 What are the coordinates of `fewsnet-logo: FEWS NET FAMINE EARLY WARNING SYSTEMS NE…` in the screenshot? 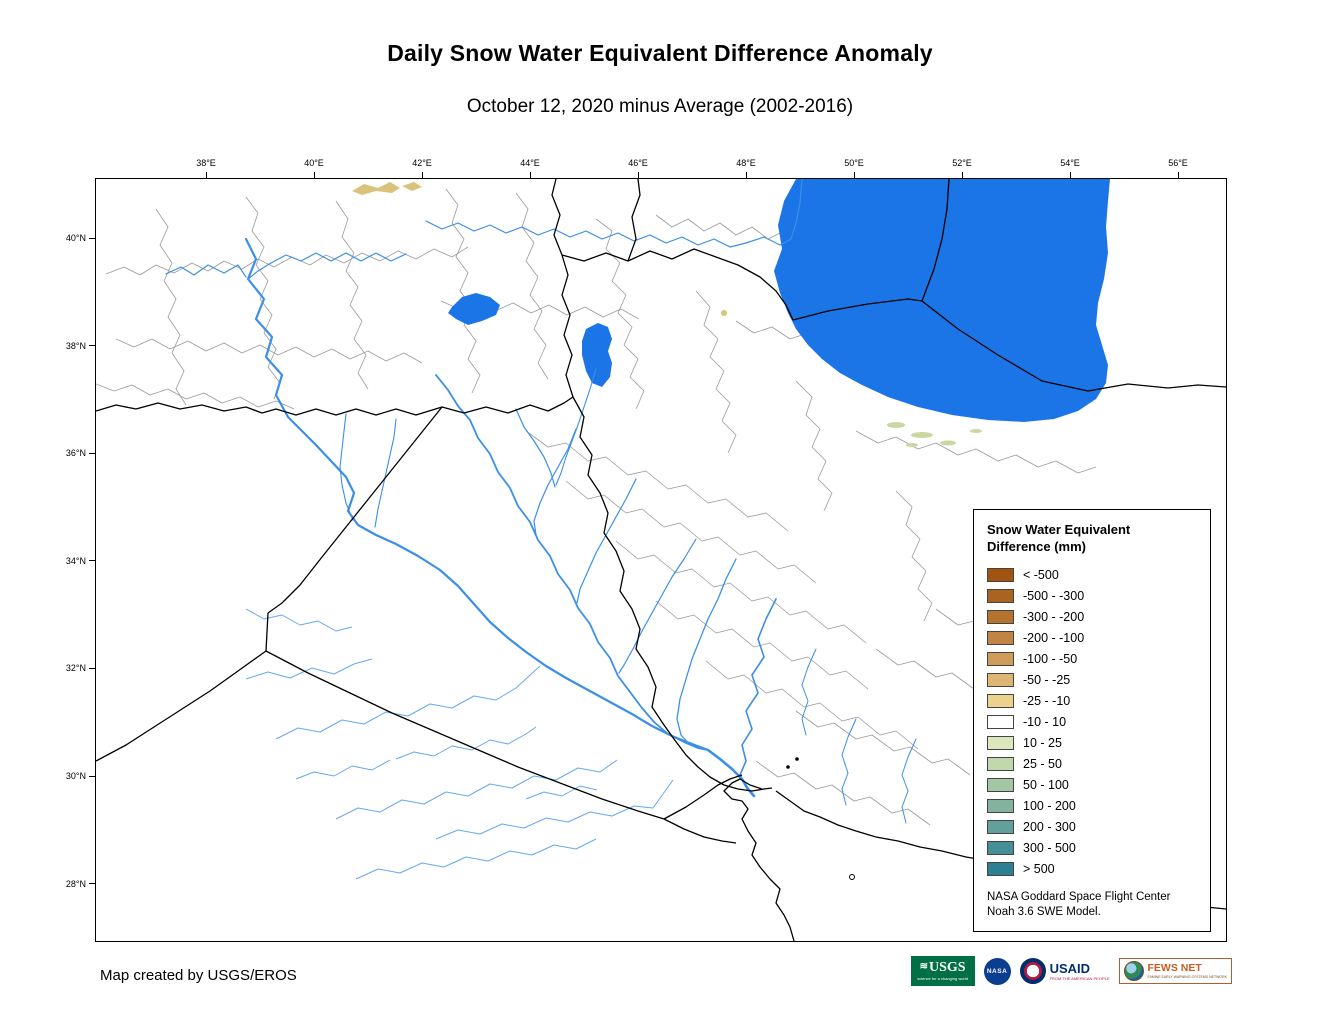 It's located at (1175, 971).